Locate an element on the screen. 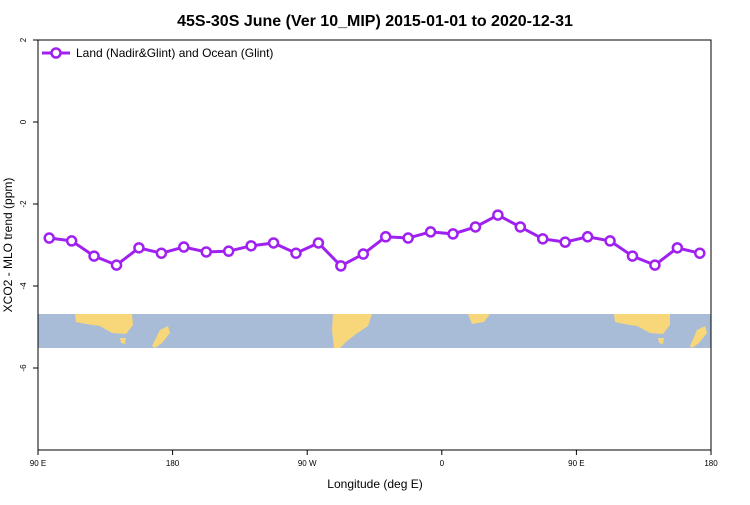 The width and height of the screenshot is (750, 505). y-tick-label: 0 is located at coordinates (23, 121).